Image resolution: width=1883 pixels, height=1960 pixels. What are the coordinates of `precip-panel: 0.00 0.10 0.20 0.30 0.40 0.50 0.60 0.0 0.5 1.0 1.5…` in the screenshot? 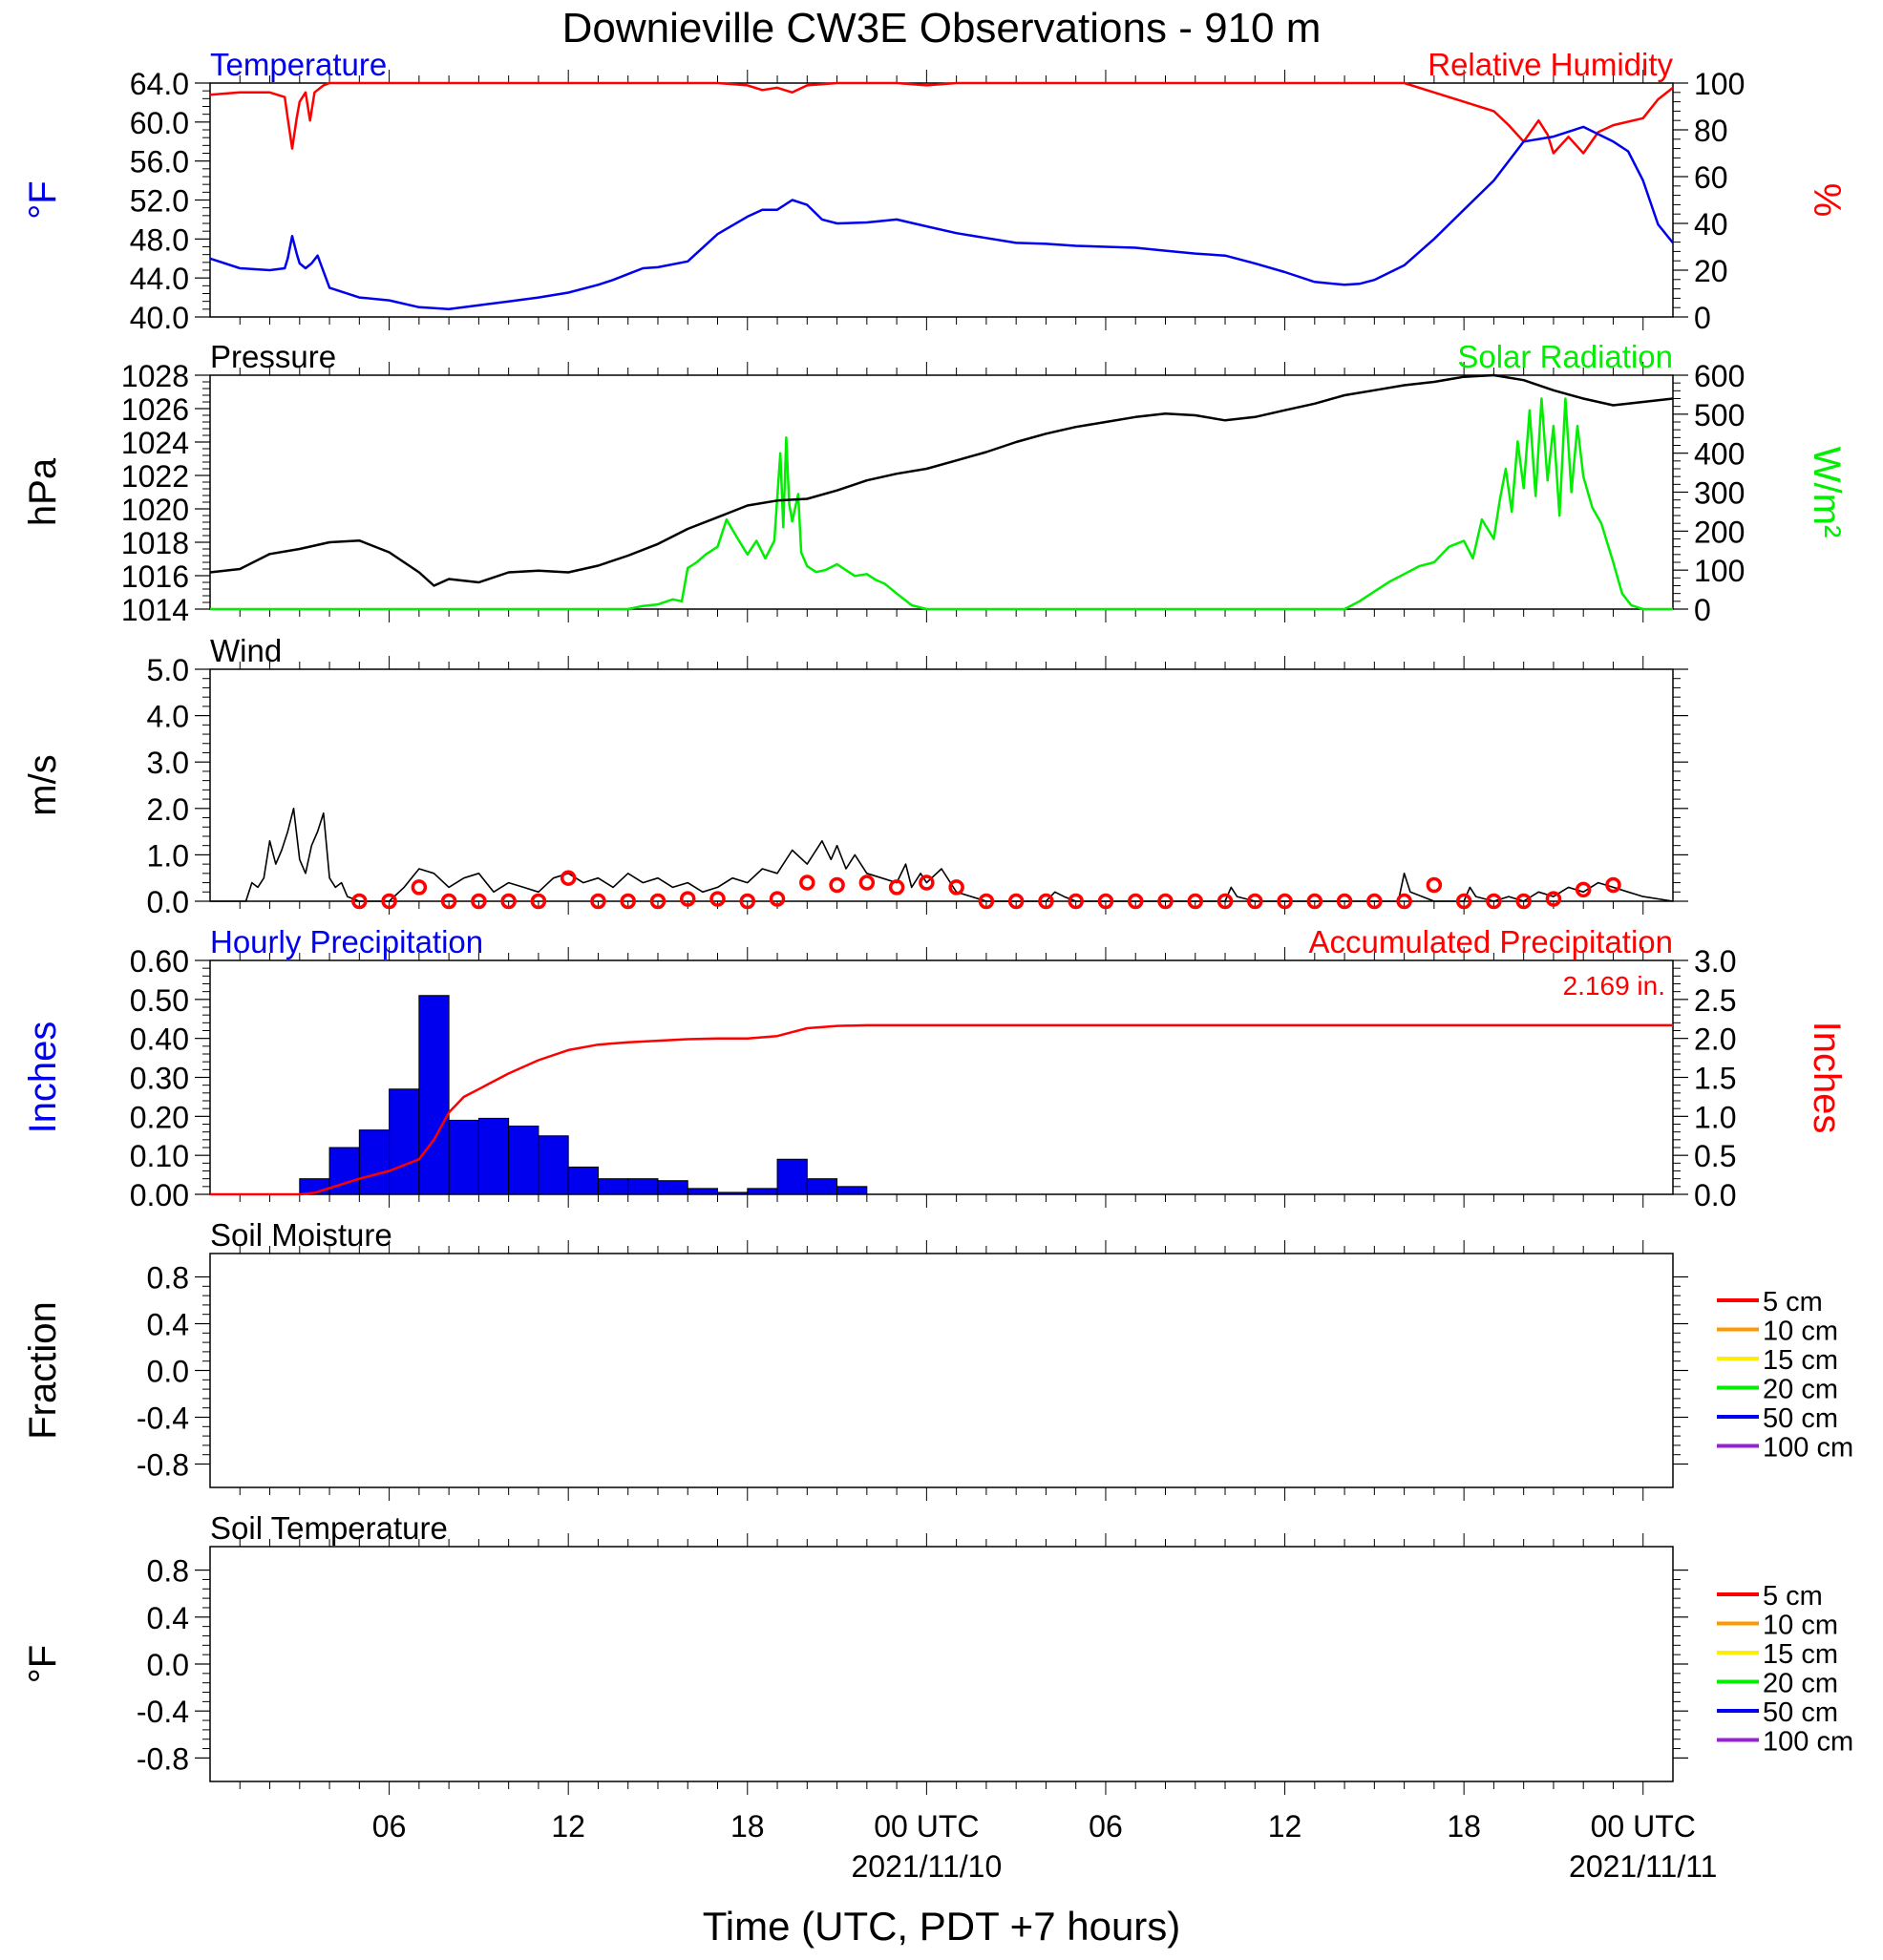 It's located at (935, 1068).